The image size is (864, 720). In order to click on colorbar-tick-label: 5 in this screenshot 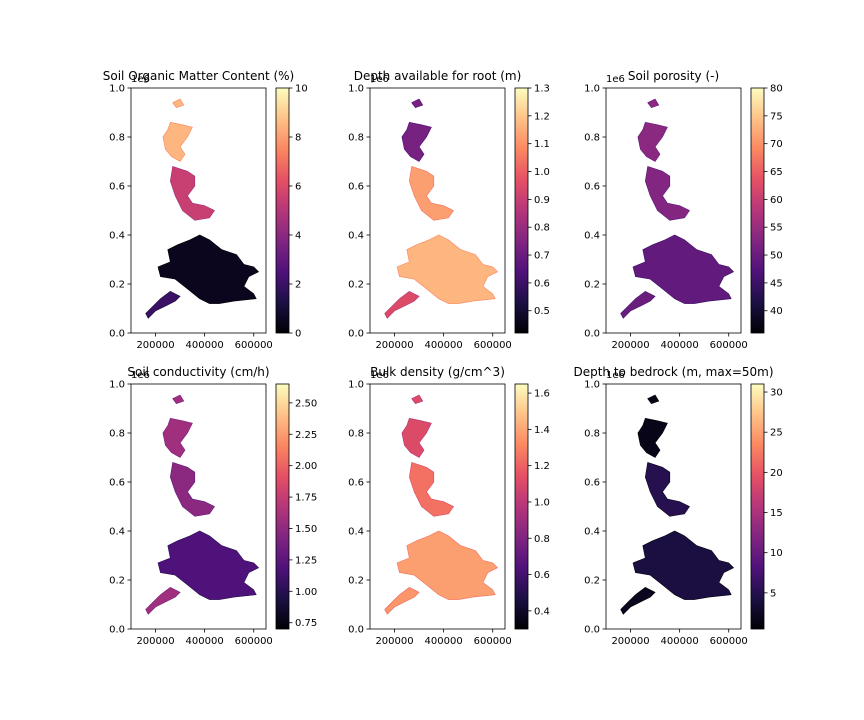, I will do `click(773, 593)`.